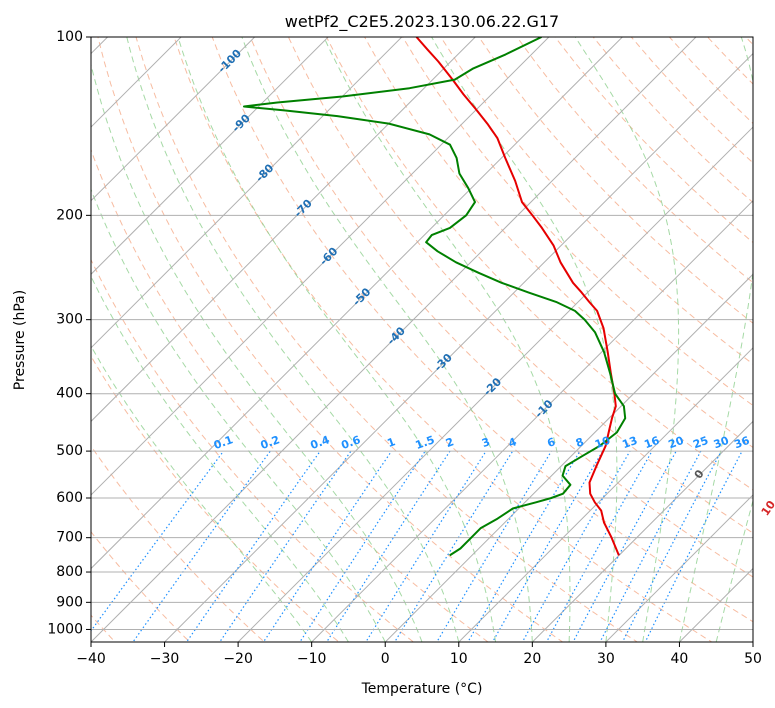 The image size is (775, 708). What do you see at coordinates (742, 443) in the screenshot?
I see `mixing-ratio-label: 36` at bounding box center [742, 443].